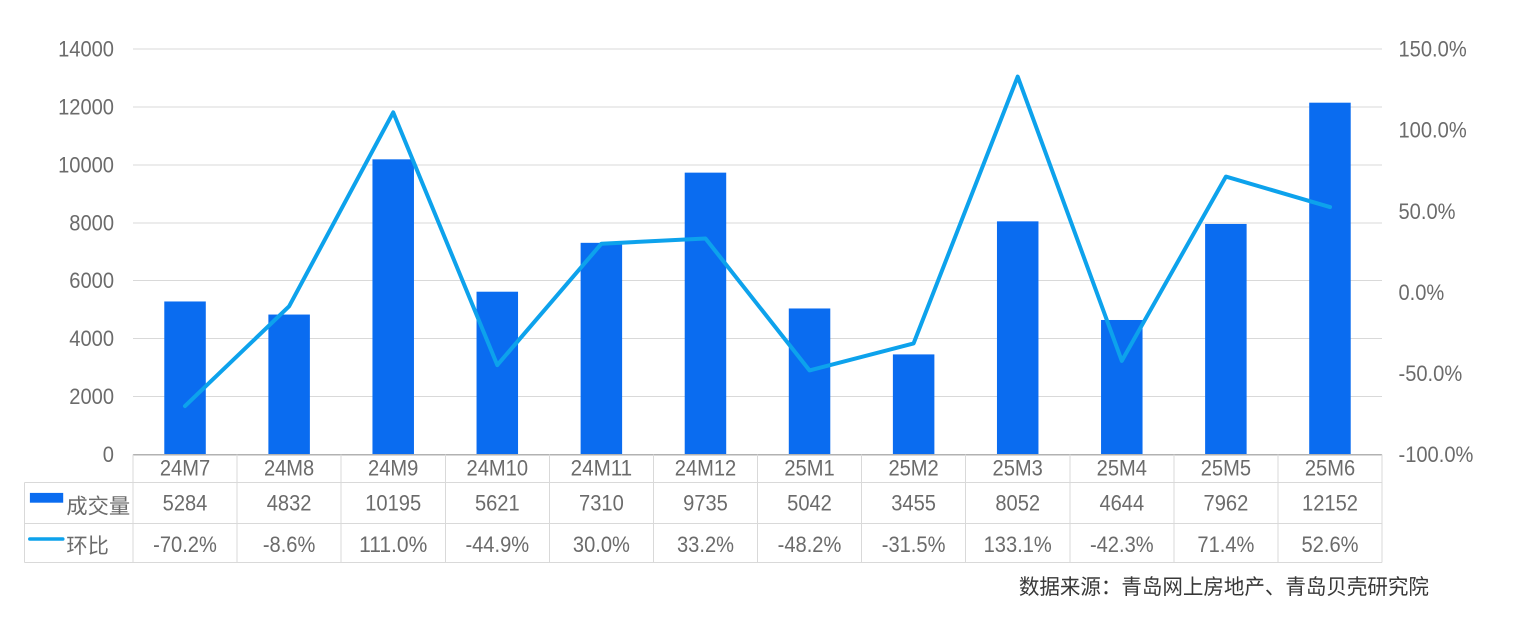 Image resolution: width=1522 pixels, height=620 pixels. I want to click on svg-text: -48.2%, so click(810, 544).